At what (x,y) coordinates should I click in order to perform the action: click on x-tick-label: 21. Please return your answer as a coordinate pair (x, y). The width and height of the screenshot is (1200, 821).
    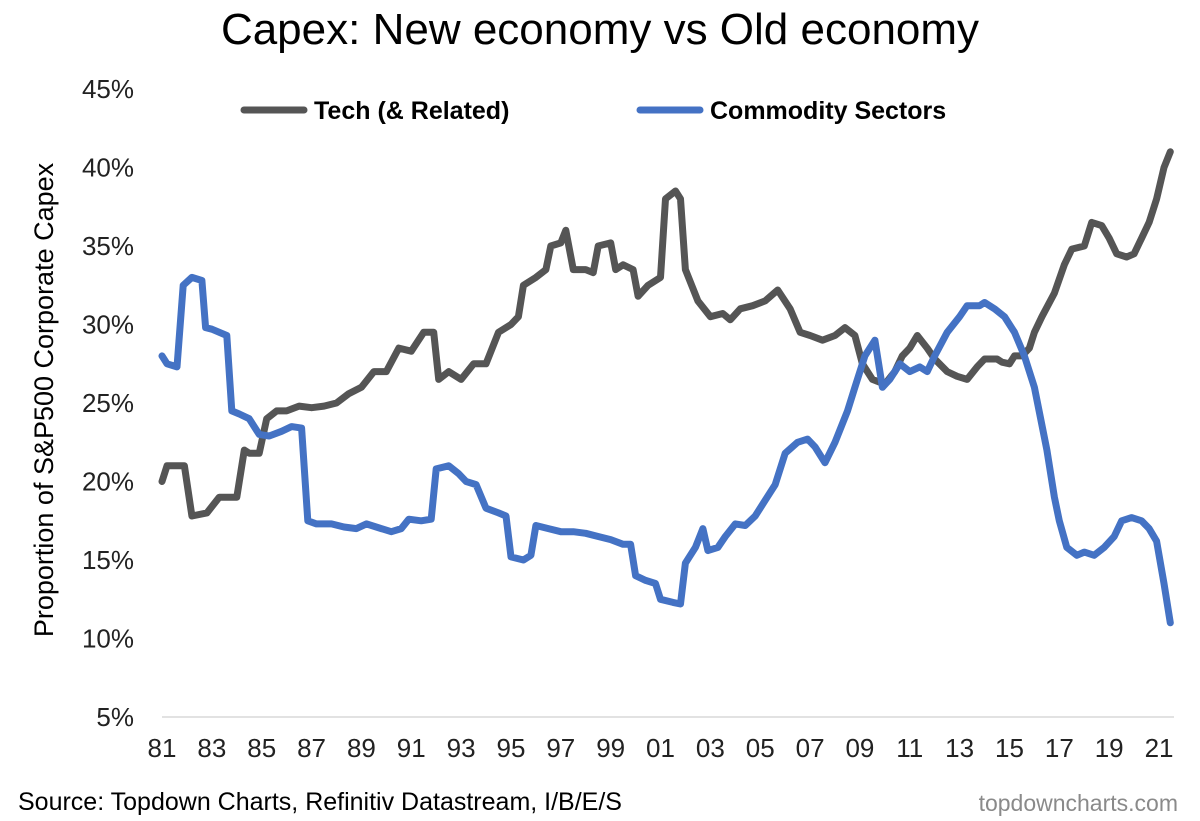
    Looking at the image, I should click on (1159, 748).